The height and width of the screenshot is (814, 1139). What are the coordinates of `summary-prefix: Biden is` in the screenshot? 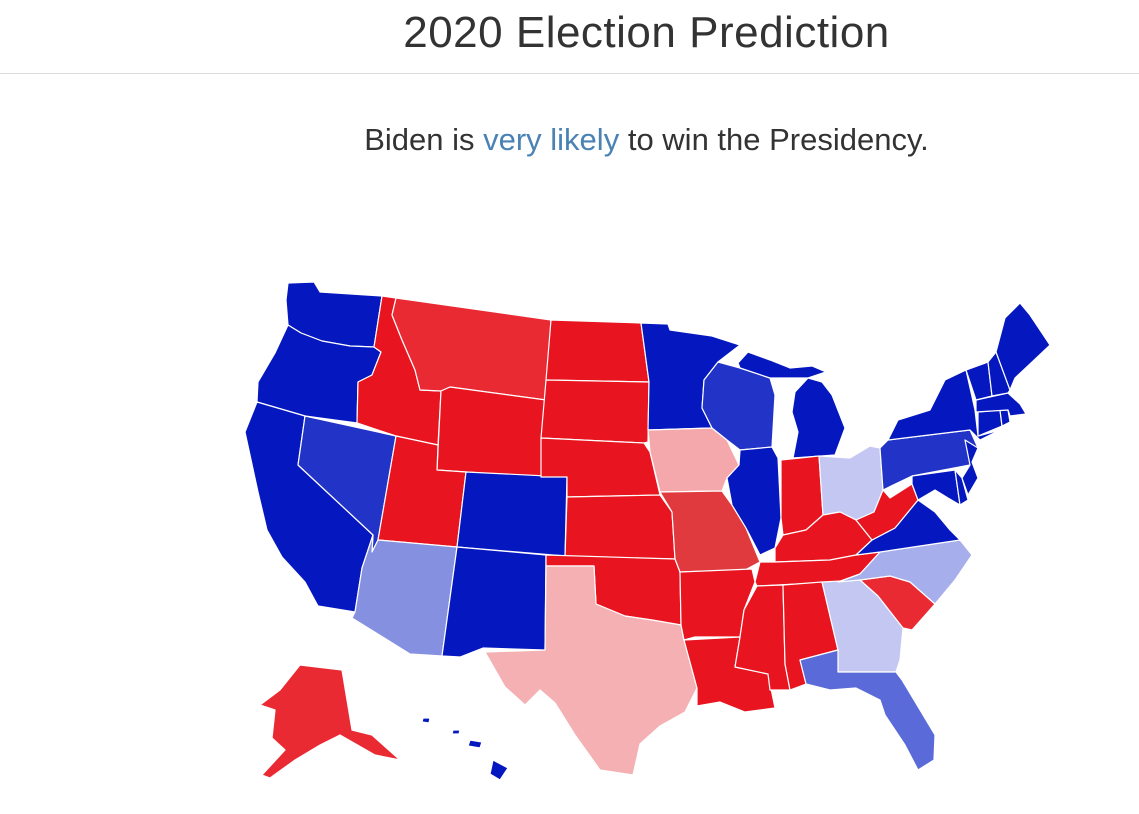 It's located at (419, 139).